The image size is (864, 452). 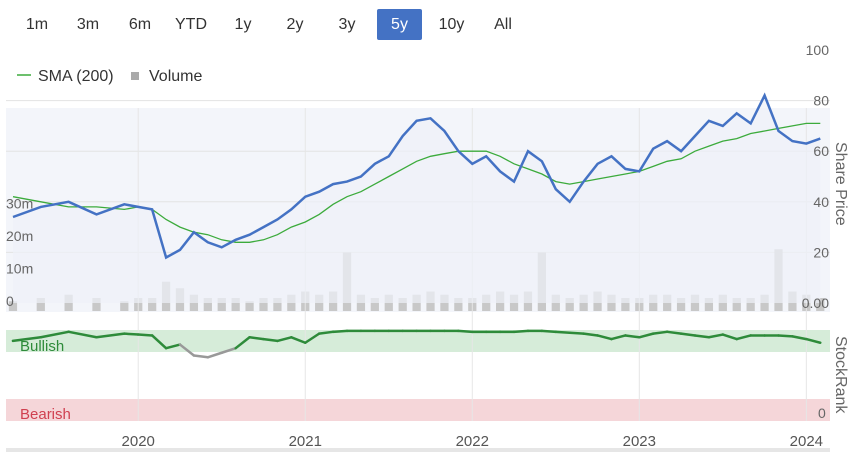 I want to click on price-tick-0.00: 0.00, so click(x=815, y=303).